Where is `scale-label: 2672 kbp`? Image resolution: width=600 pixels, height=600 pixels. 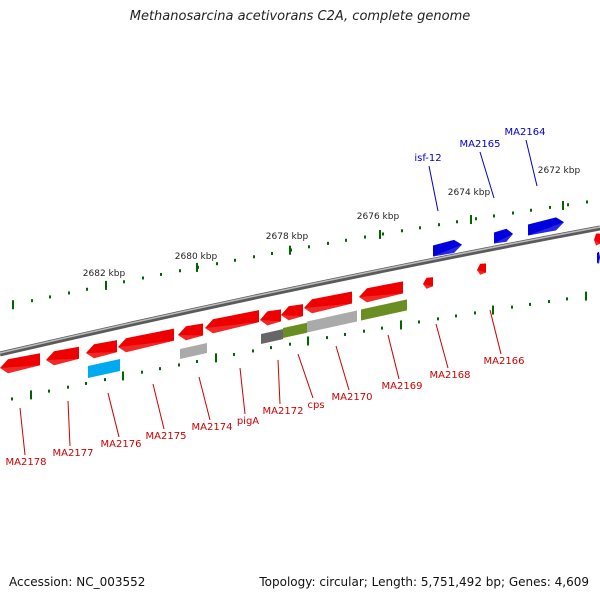
scale-label: 2672 kbp is located at coordinates (559, 171).